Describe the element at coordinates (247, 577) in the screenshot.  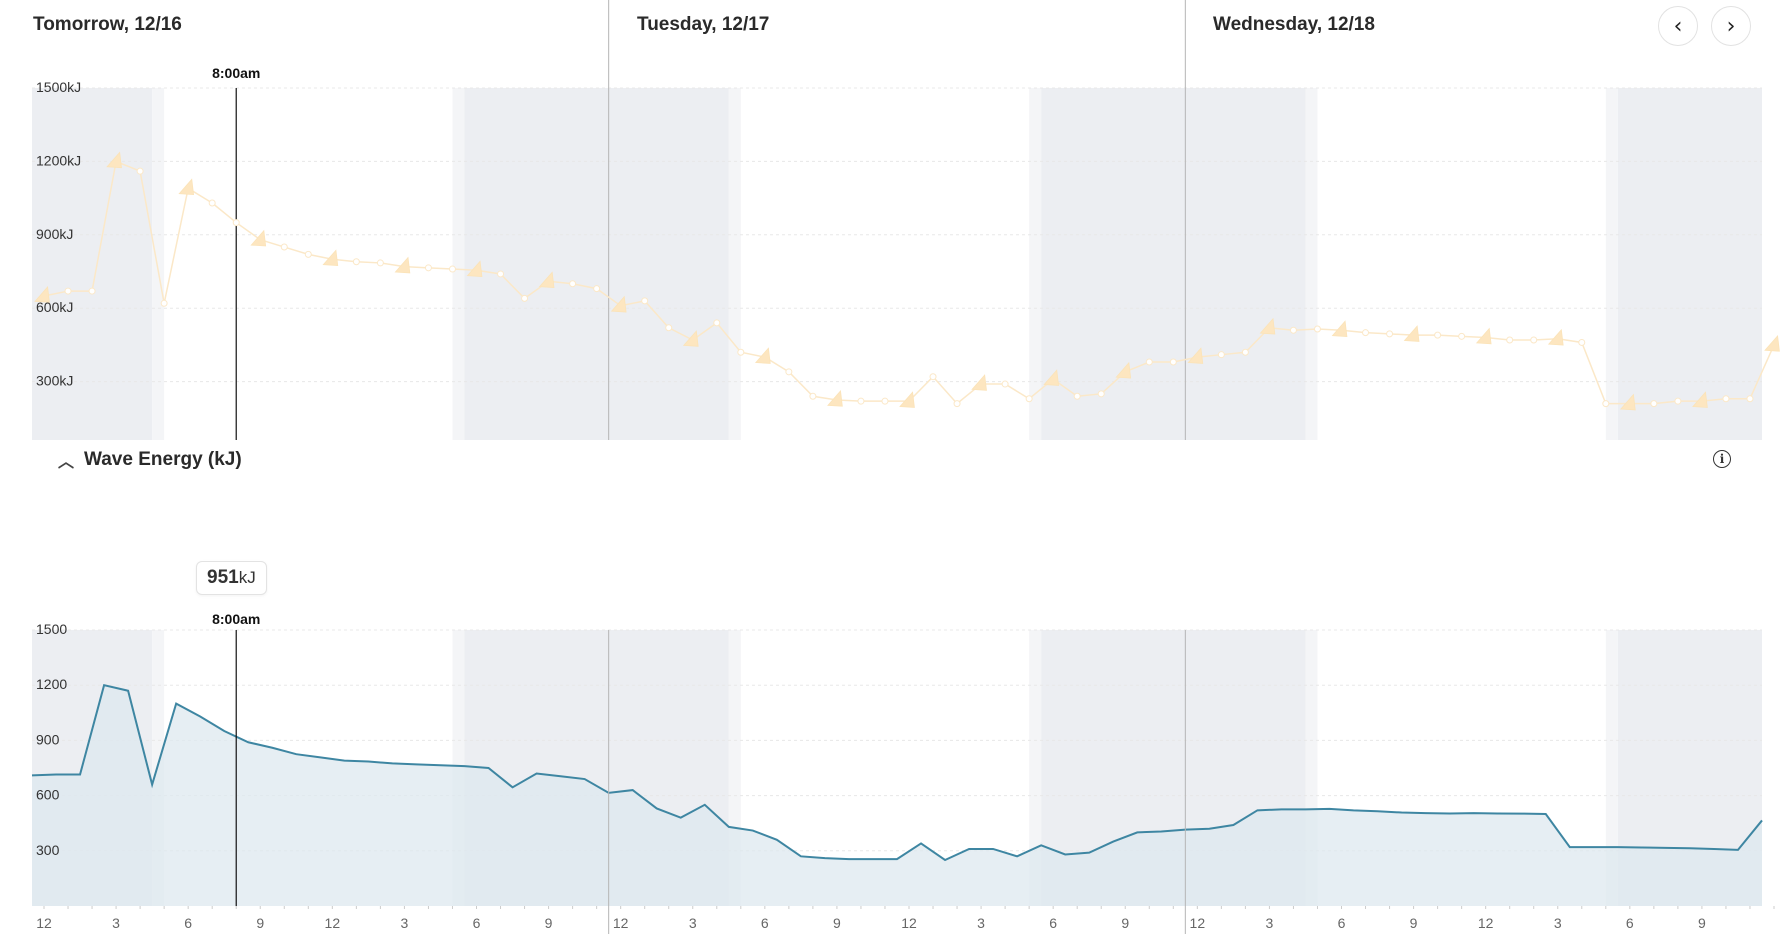
I see `tooltip-unit: kJ` at that location.